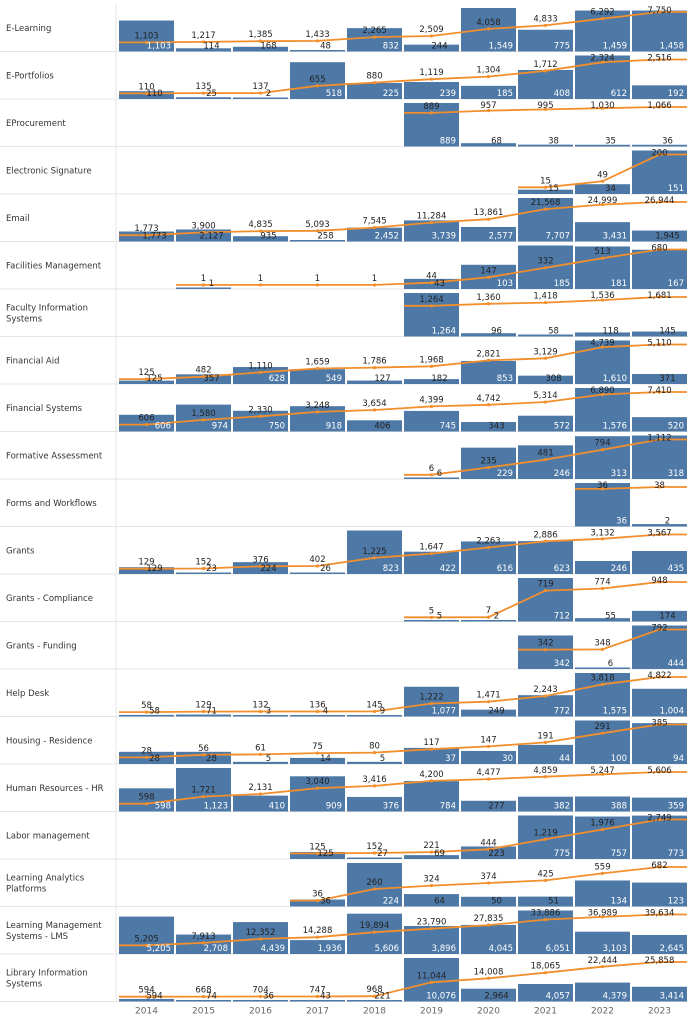 The width and height of the screenshot is (692, 1024). I want to click on bar-value-label: 408, so click(562, 94).